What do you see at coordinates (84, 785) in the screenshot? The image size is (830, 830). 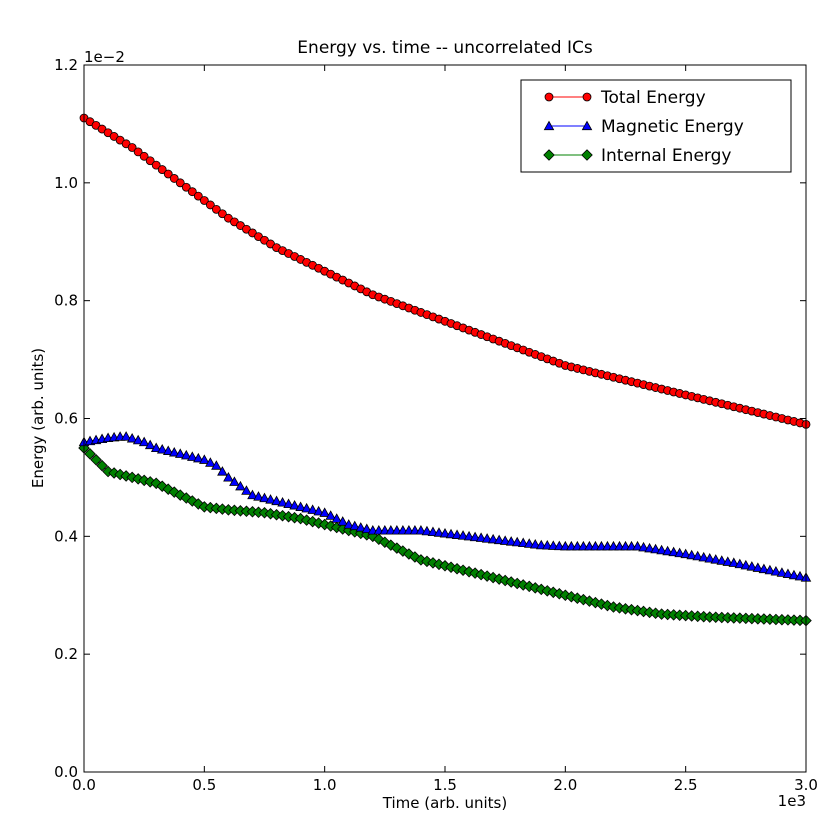 I see `x-tick-label: 0.0` at bounding box center [84, 785].